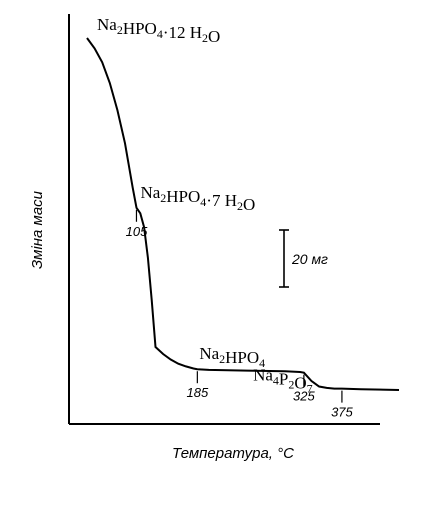 The height and width of the screenshot is (505, 438). Describe the element at coordinates (158, 30) in the screenshot. I see `compound-label-1: Na2HPO4·12 H2O` at that location.